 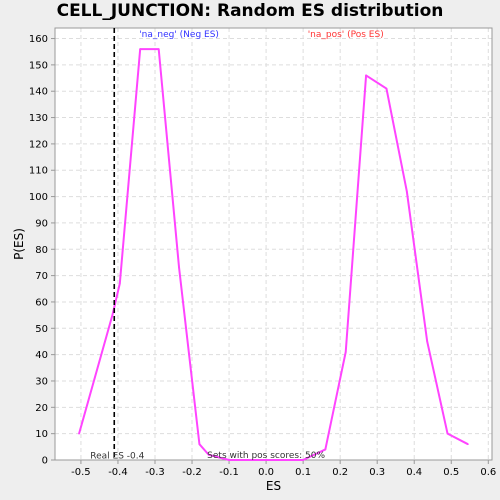 I want to click on y-tick-label: 10, so click(x=41, y=434).